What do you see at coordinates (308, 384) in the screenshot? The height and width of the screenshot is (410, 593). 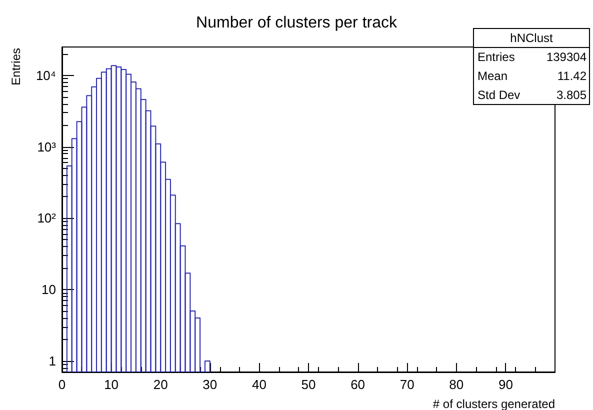 I see `x-tick-label: 50` at bounding box center [308, 384].